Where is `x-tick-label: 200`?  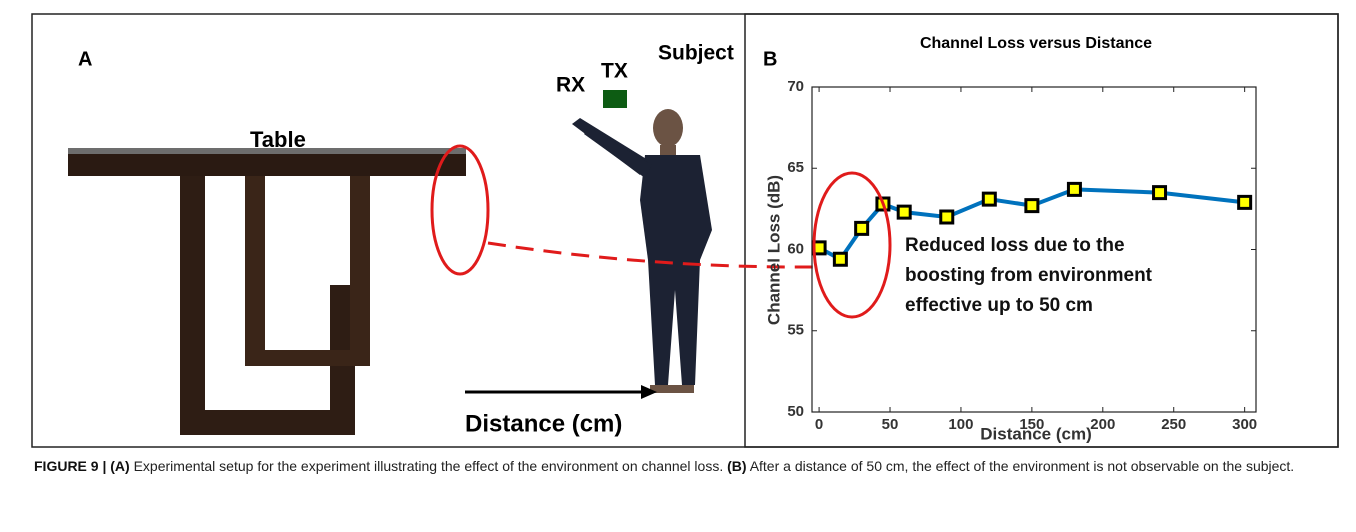
x-tick-label: 200 is located at coordinates (1102, 424).